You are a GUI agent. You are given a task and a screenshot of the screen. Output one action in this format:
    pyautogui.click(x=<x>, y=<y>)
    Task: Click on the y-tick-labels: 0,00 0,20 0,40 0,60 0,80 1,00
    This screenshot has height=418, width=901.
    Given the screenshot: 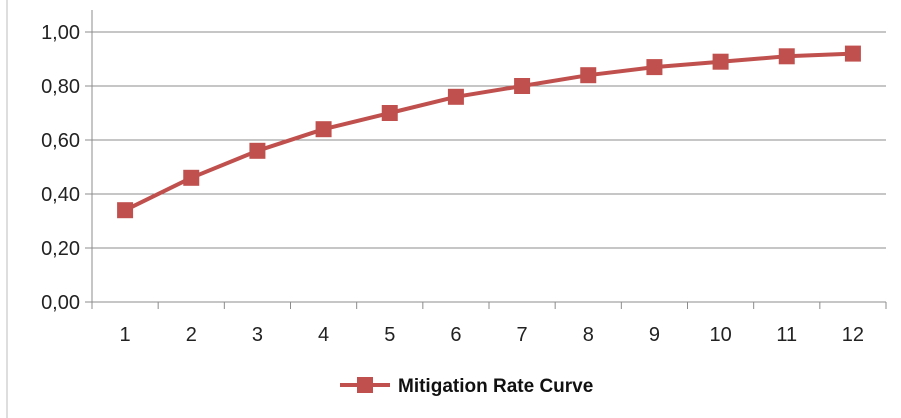 What is the action you would take?
    pyautogui.click(x=60, y=168)
    